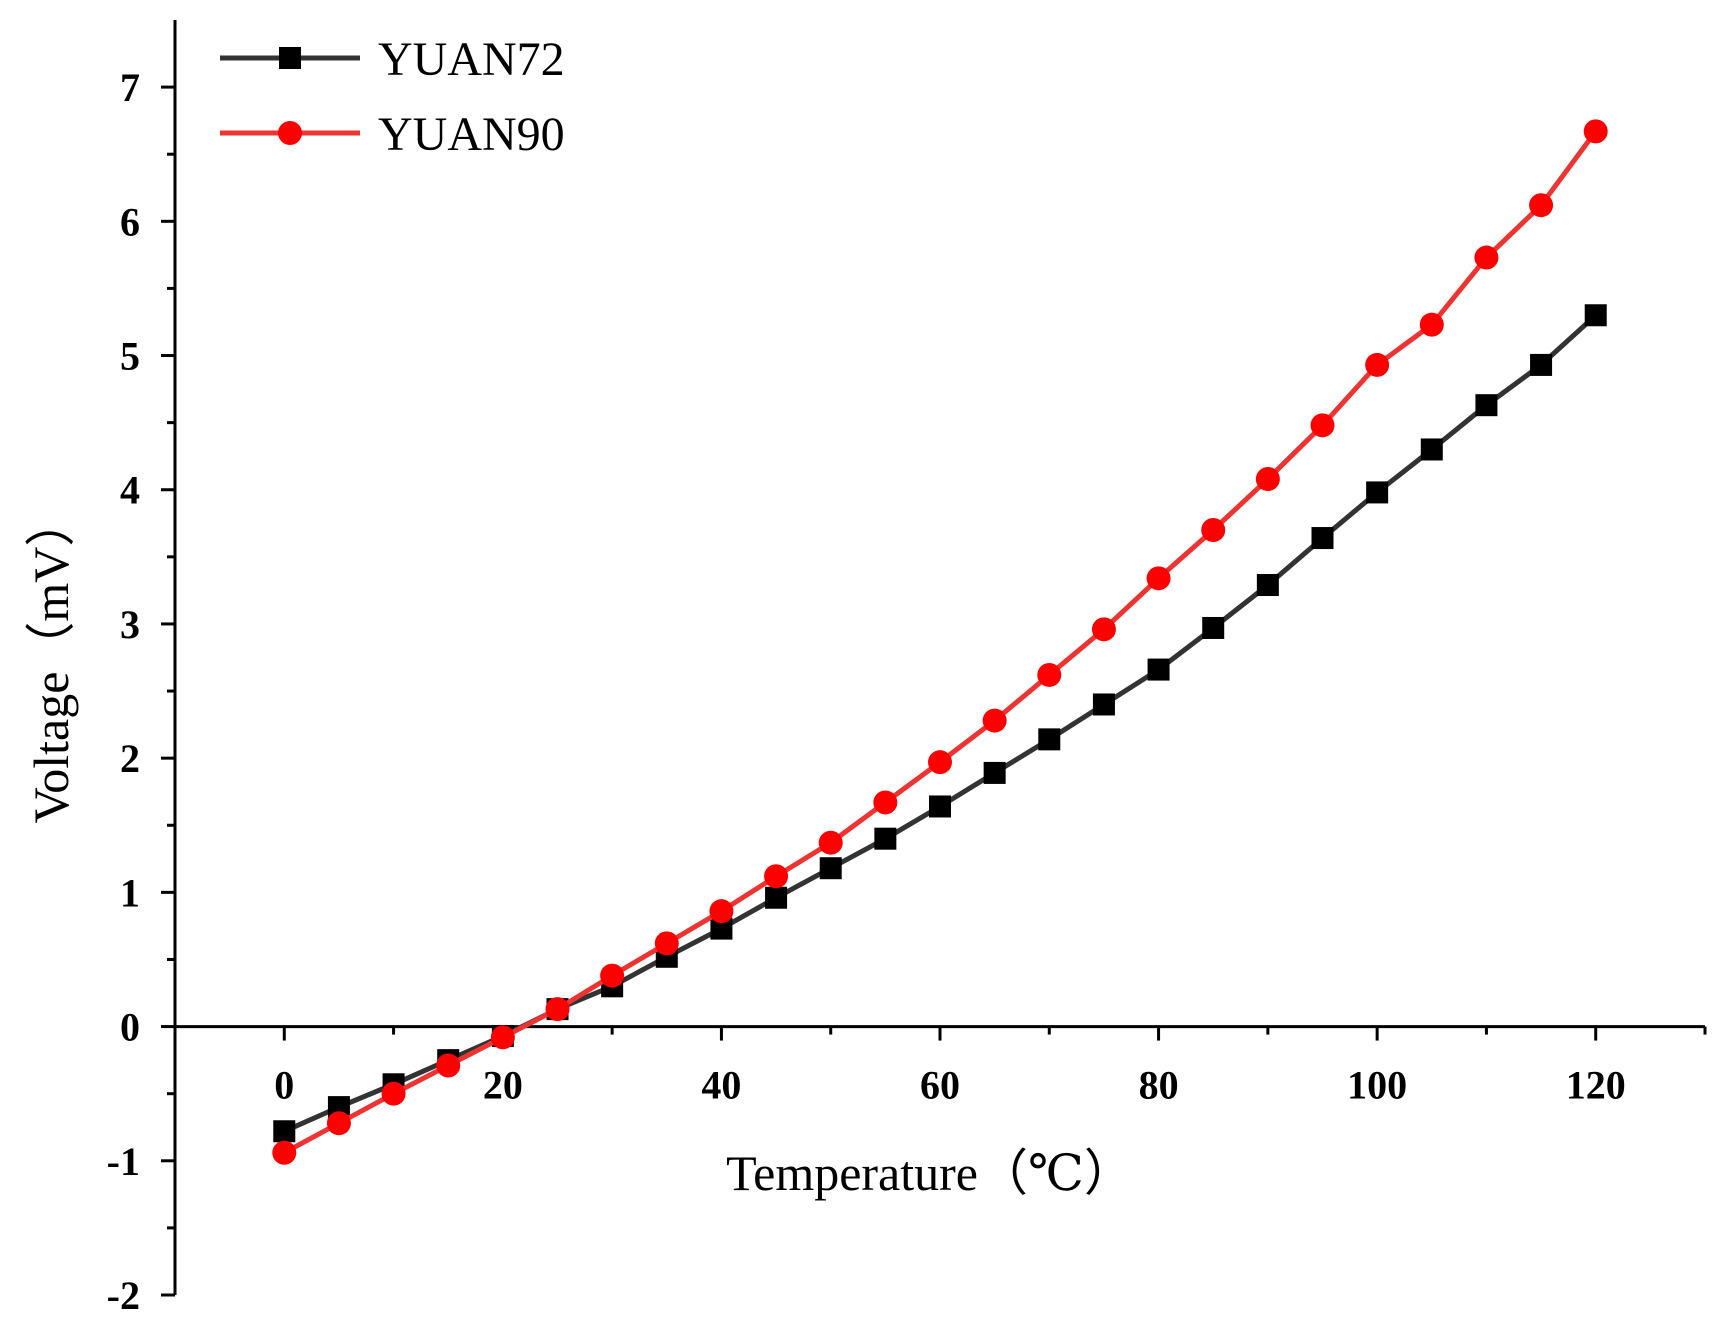 The image size is (1728, 1320). I want to click on y-tick-label: 3, so click(130, 624).